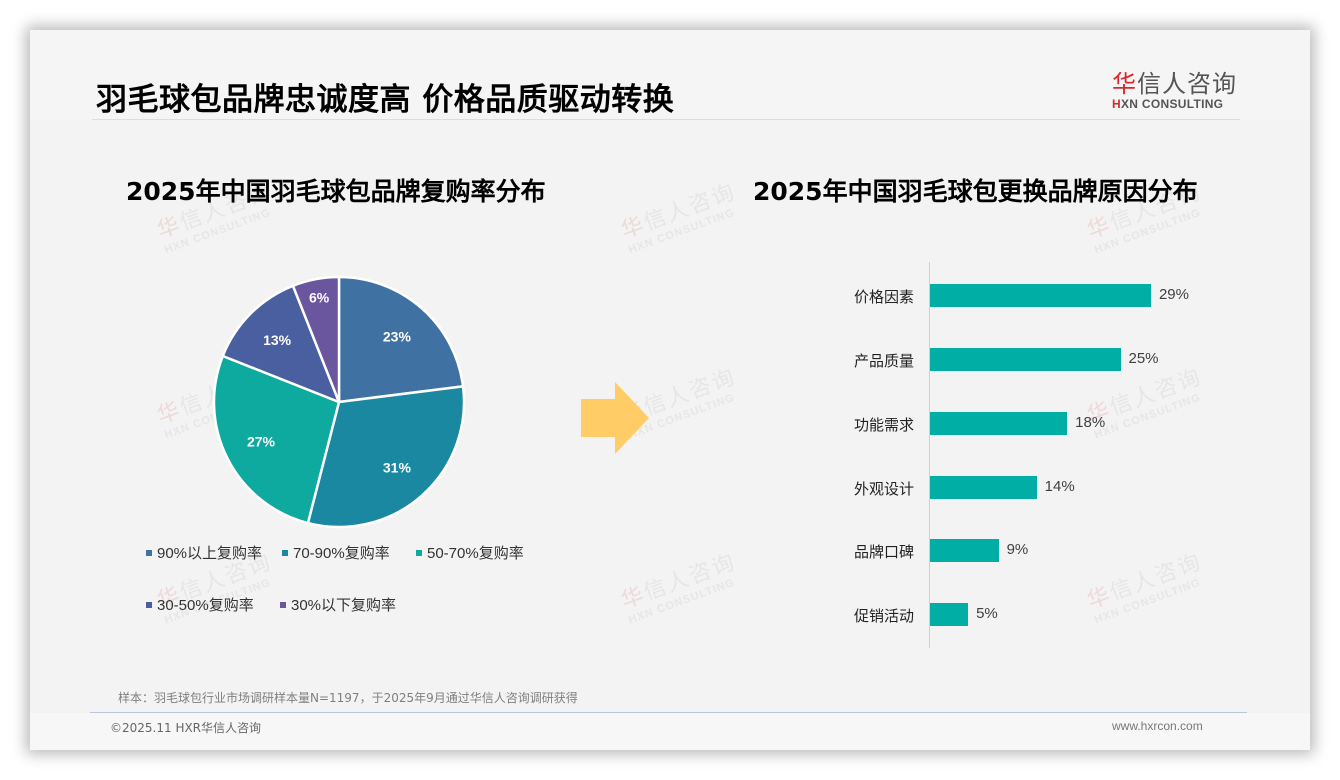 The height and width of the screenshot is (780, 1340). I want to click on logo-cn: 华信人咨询, so click(1174, 84).